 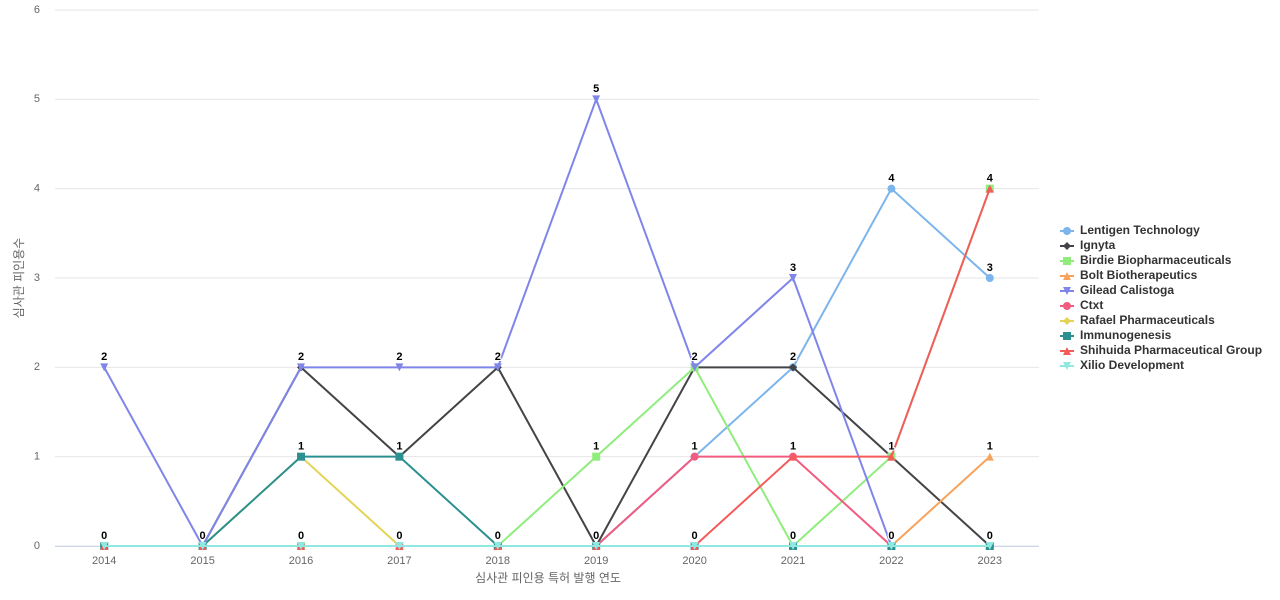 What do you see at coordinates (37, 278) in the screenshot?
I see `y-tick-label: 3` at bounding box center [37, 278].